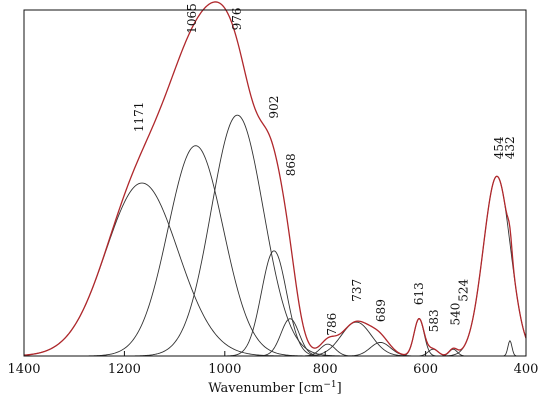 The height and width of the screenshot is (403, 550). Describe the element at coordinates (139, 117) in the screenshot. I see `peak-label-1171: 1171` at that location.